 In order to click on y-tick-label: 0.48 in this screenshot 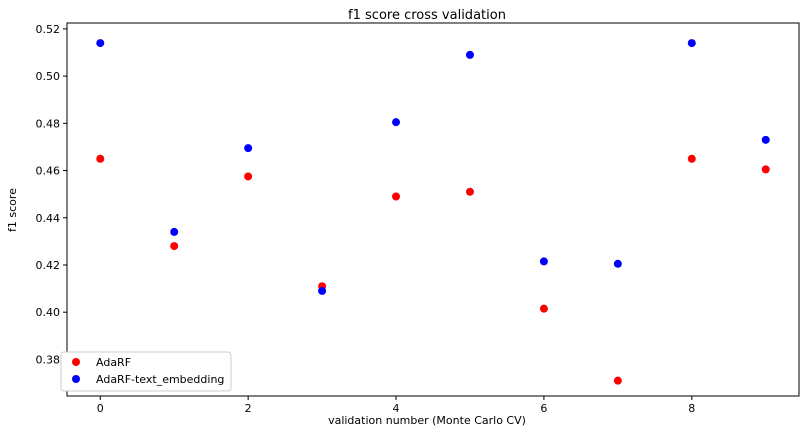, I will do `click(48, 123)`.